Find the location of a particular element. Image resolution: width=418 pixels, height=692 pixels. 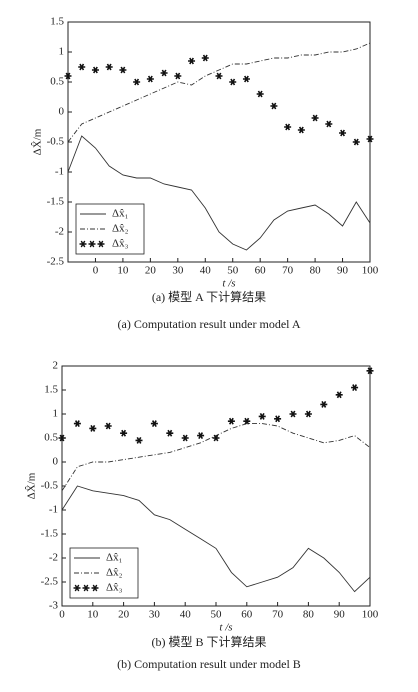

legend-label: Δx̂₁ is located at coordinates (120, 214).